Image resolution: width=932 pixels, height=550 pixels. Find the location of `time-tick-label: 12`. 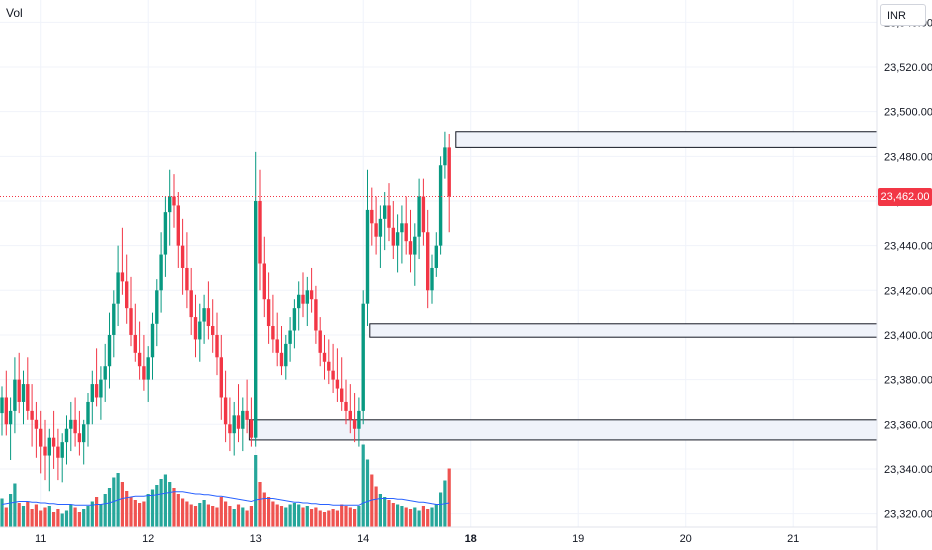

time-tick-label: 12 is located at coordinates (148, 539).